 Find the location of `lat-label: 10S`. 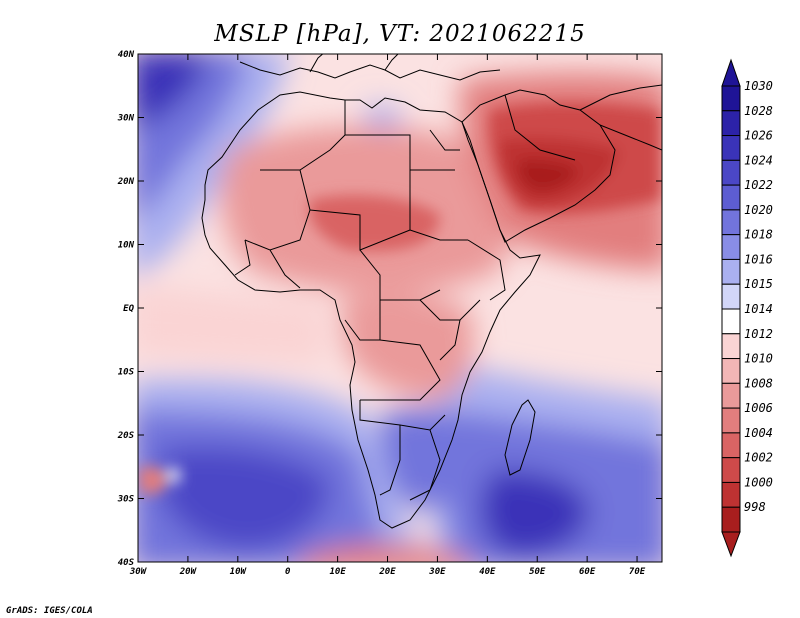

lat-label: 10S is located at coordinates (126, 373).